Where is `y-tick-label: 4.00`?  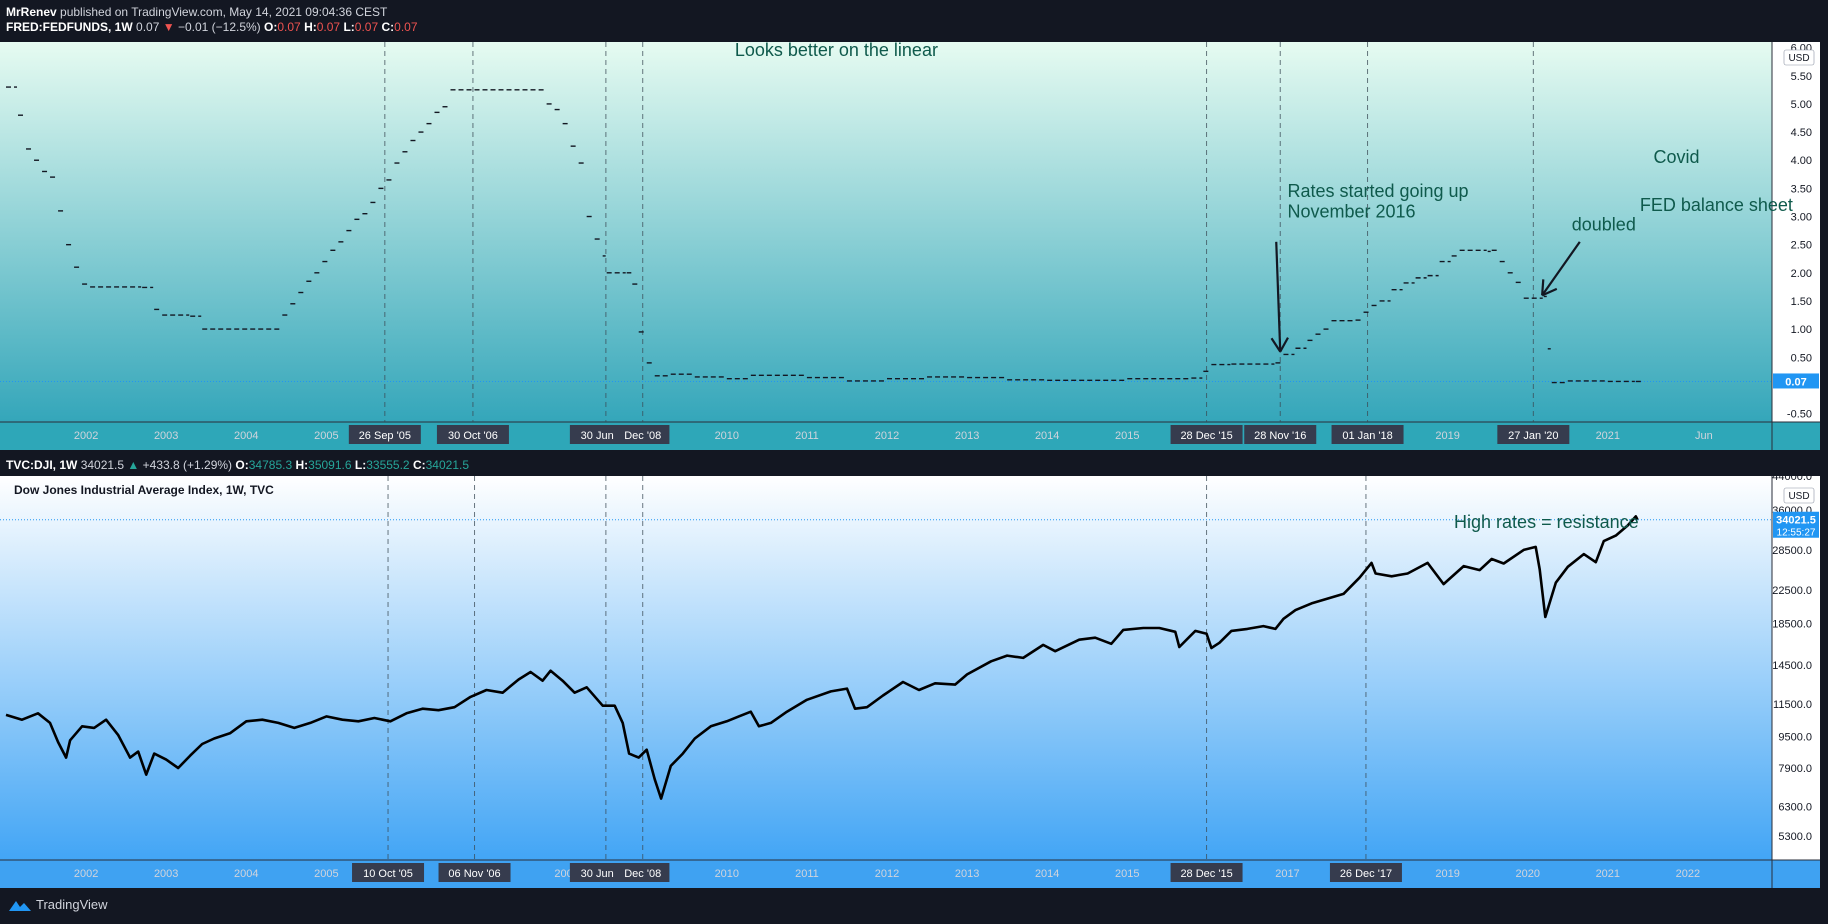 y-tick-label: 4.00 is located at coordinates (1801, 161).